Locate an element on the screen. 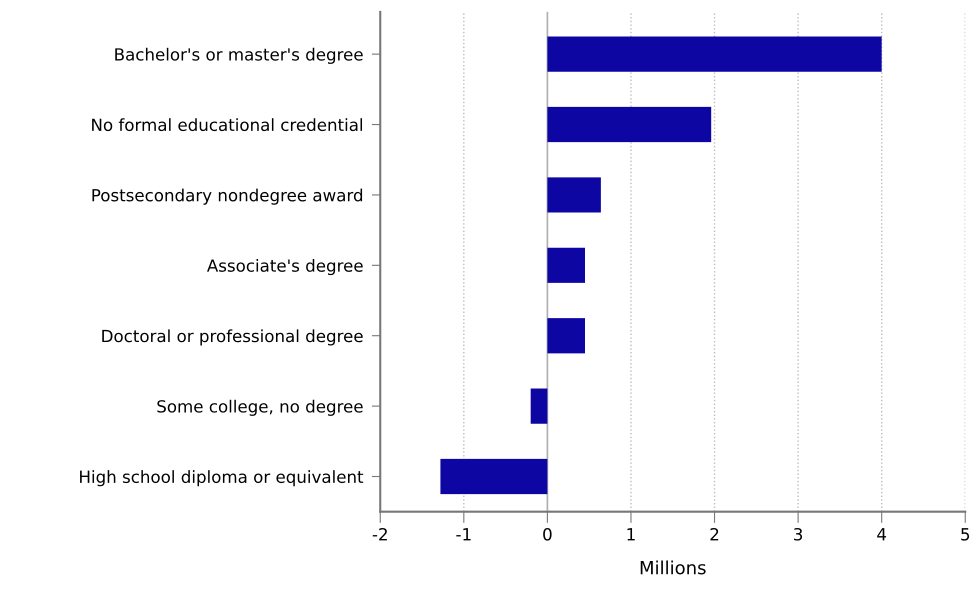  x-tick-label: 1 is located at coordinates (631, 534).